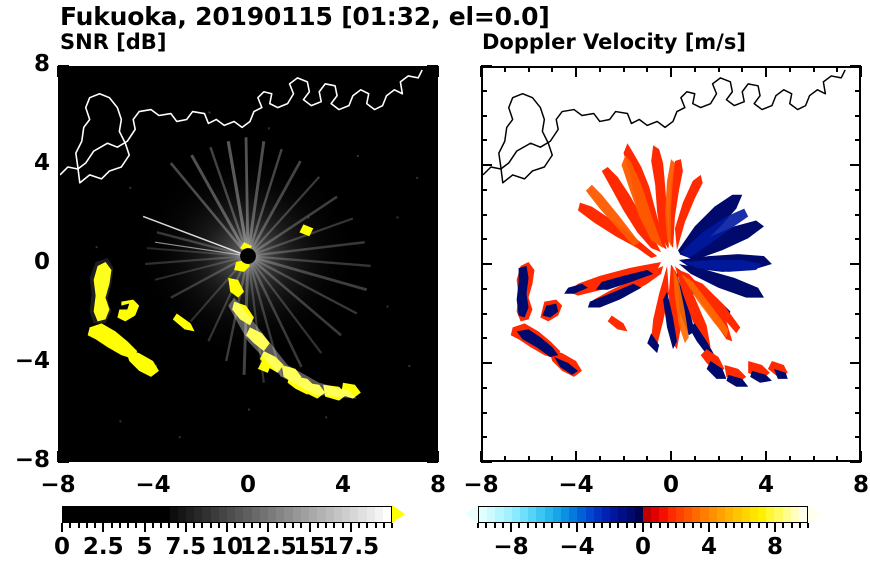 This screenshot has width=870, height=570. What do you see at coordinates (398, 514) in the screenshot?
I see `snr-colorbar-over-arrow-outline` at bounding box center [398, 514].